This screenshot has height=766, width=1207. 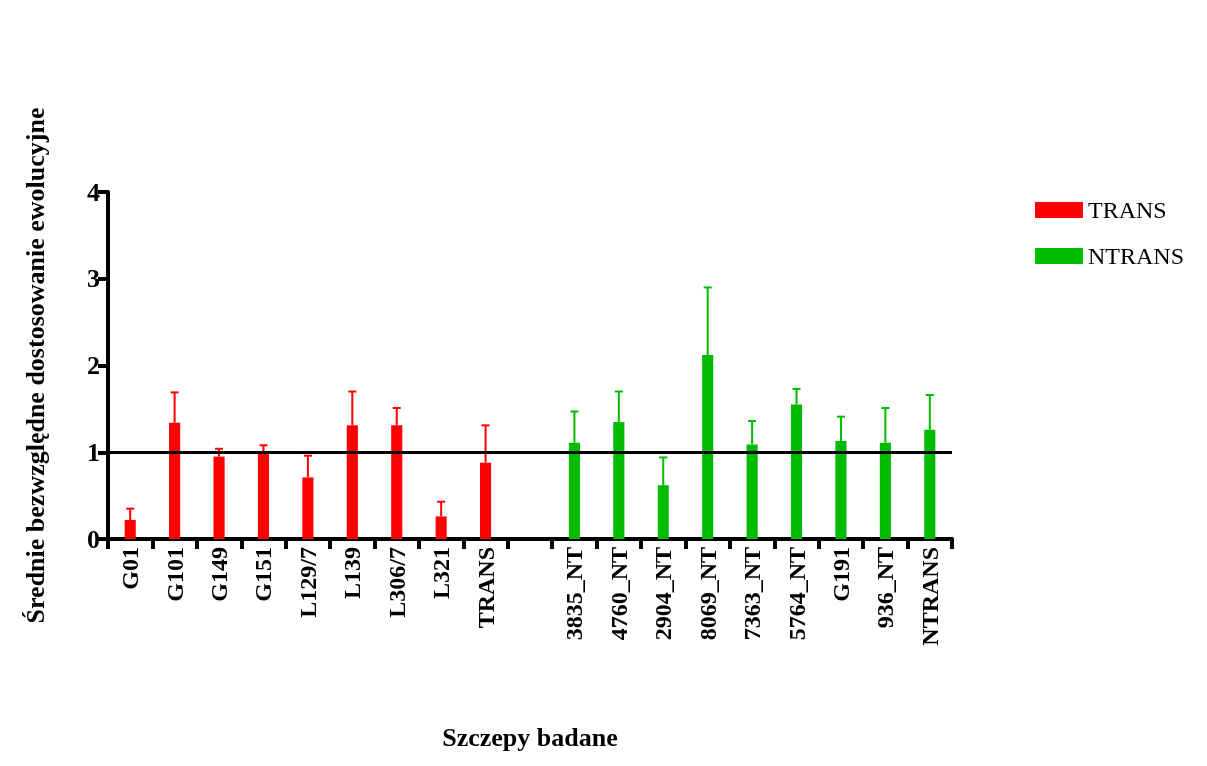 What do you see at coordinates (174, 574) in the screenshot?
I see `x-tick-label: G101` at bounding box center [174, 574].